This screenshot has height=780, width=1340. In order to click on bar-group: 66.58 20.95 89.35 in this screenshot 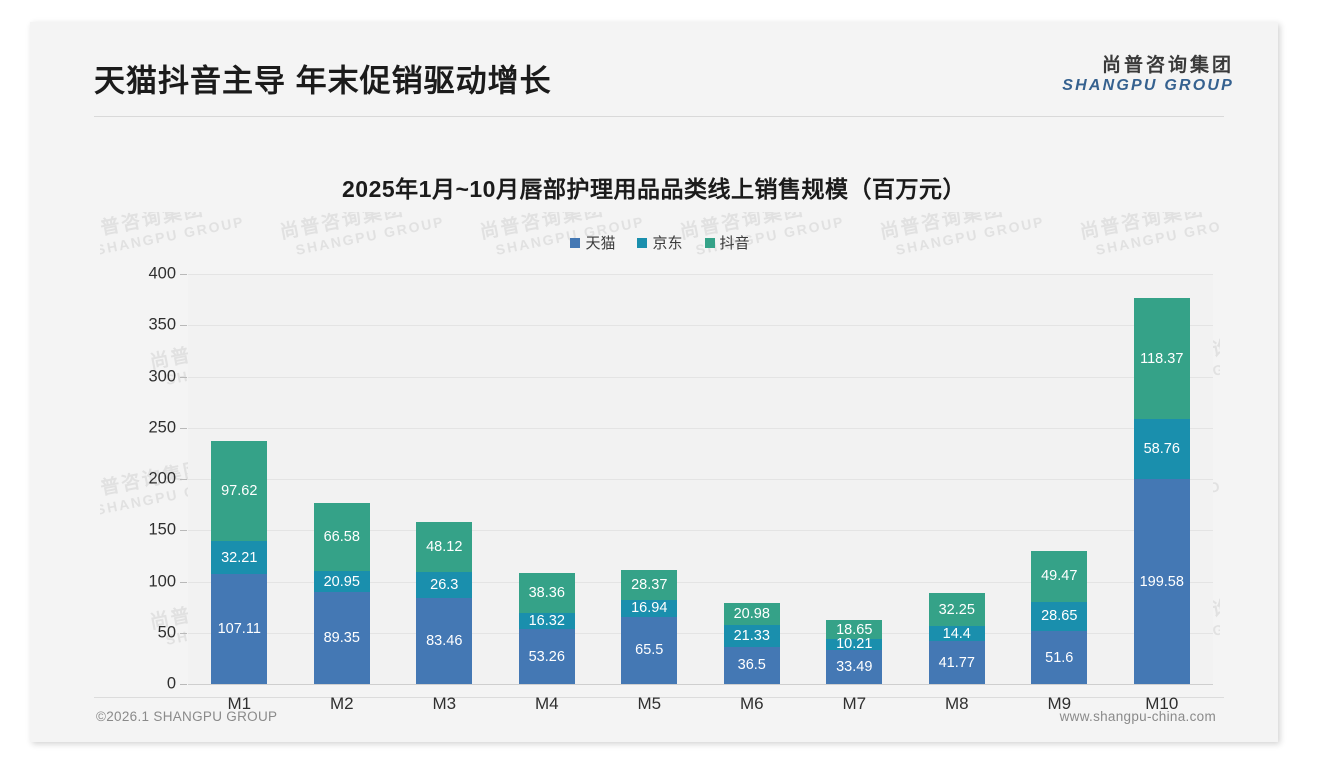, I will do `click(341, 593)`.